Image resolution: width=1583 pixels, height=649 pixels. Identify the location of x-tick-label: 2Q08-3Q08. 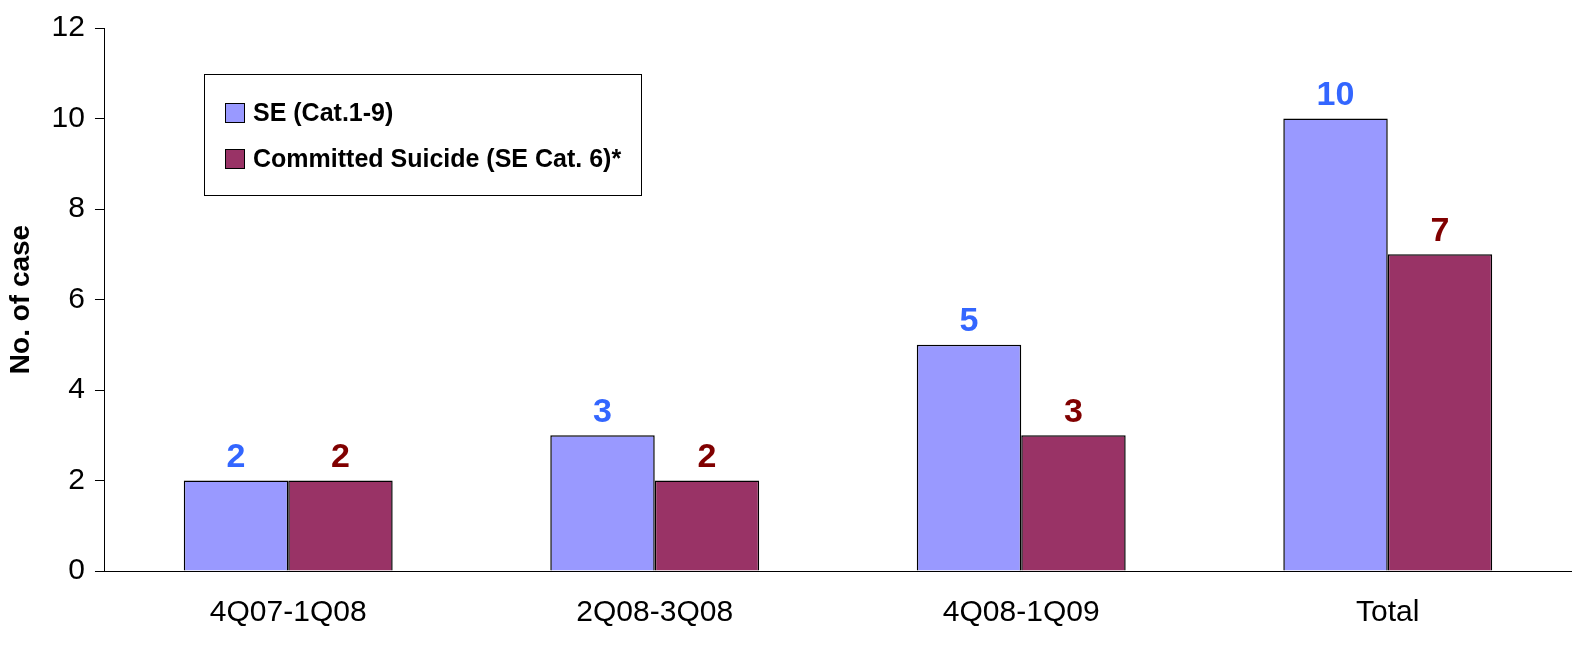
(655, 611).